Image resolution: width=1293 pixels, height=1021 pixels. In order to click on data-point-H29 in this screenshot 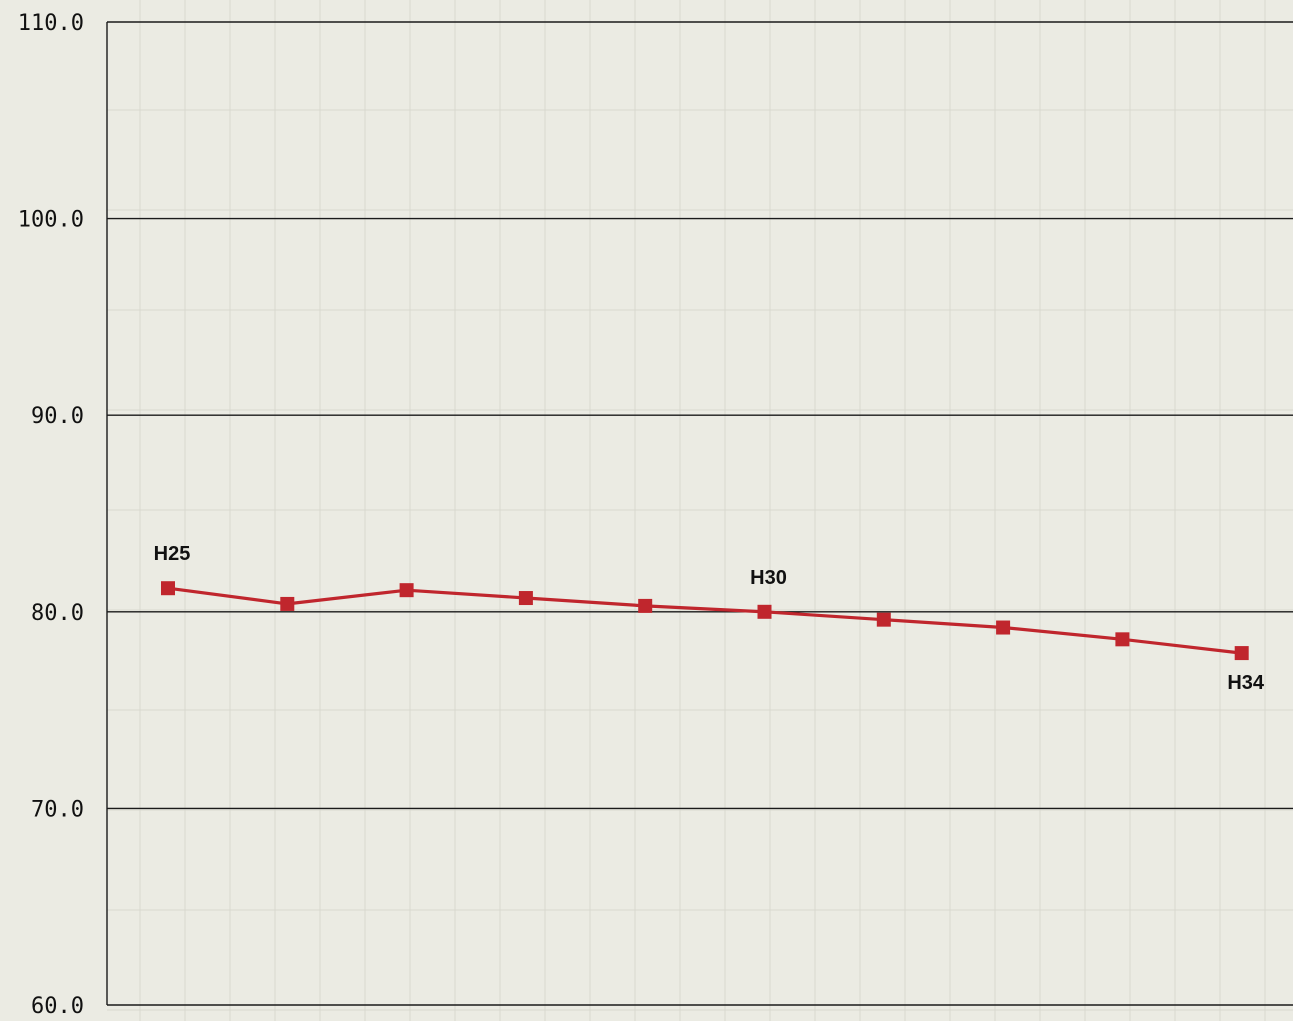, I will do `click(645, 605)`.